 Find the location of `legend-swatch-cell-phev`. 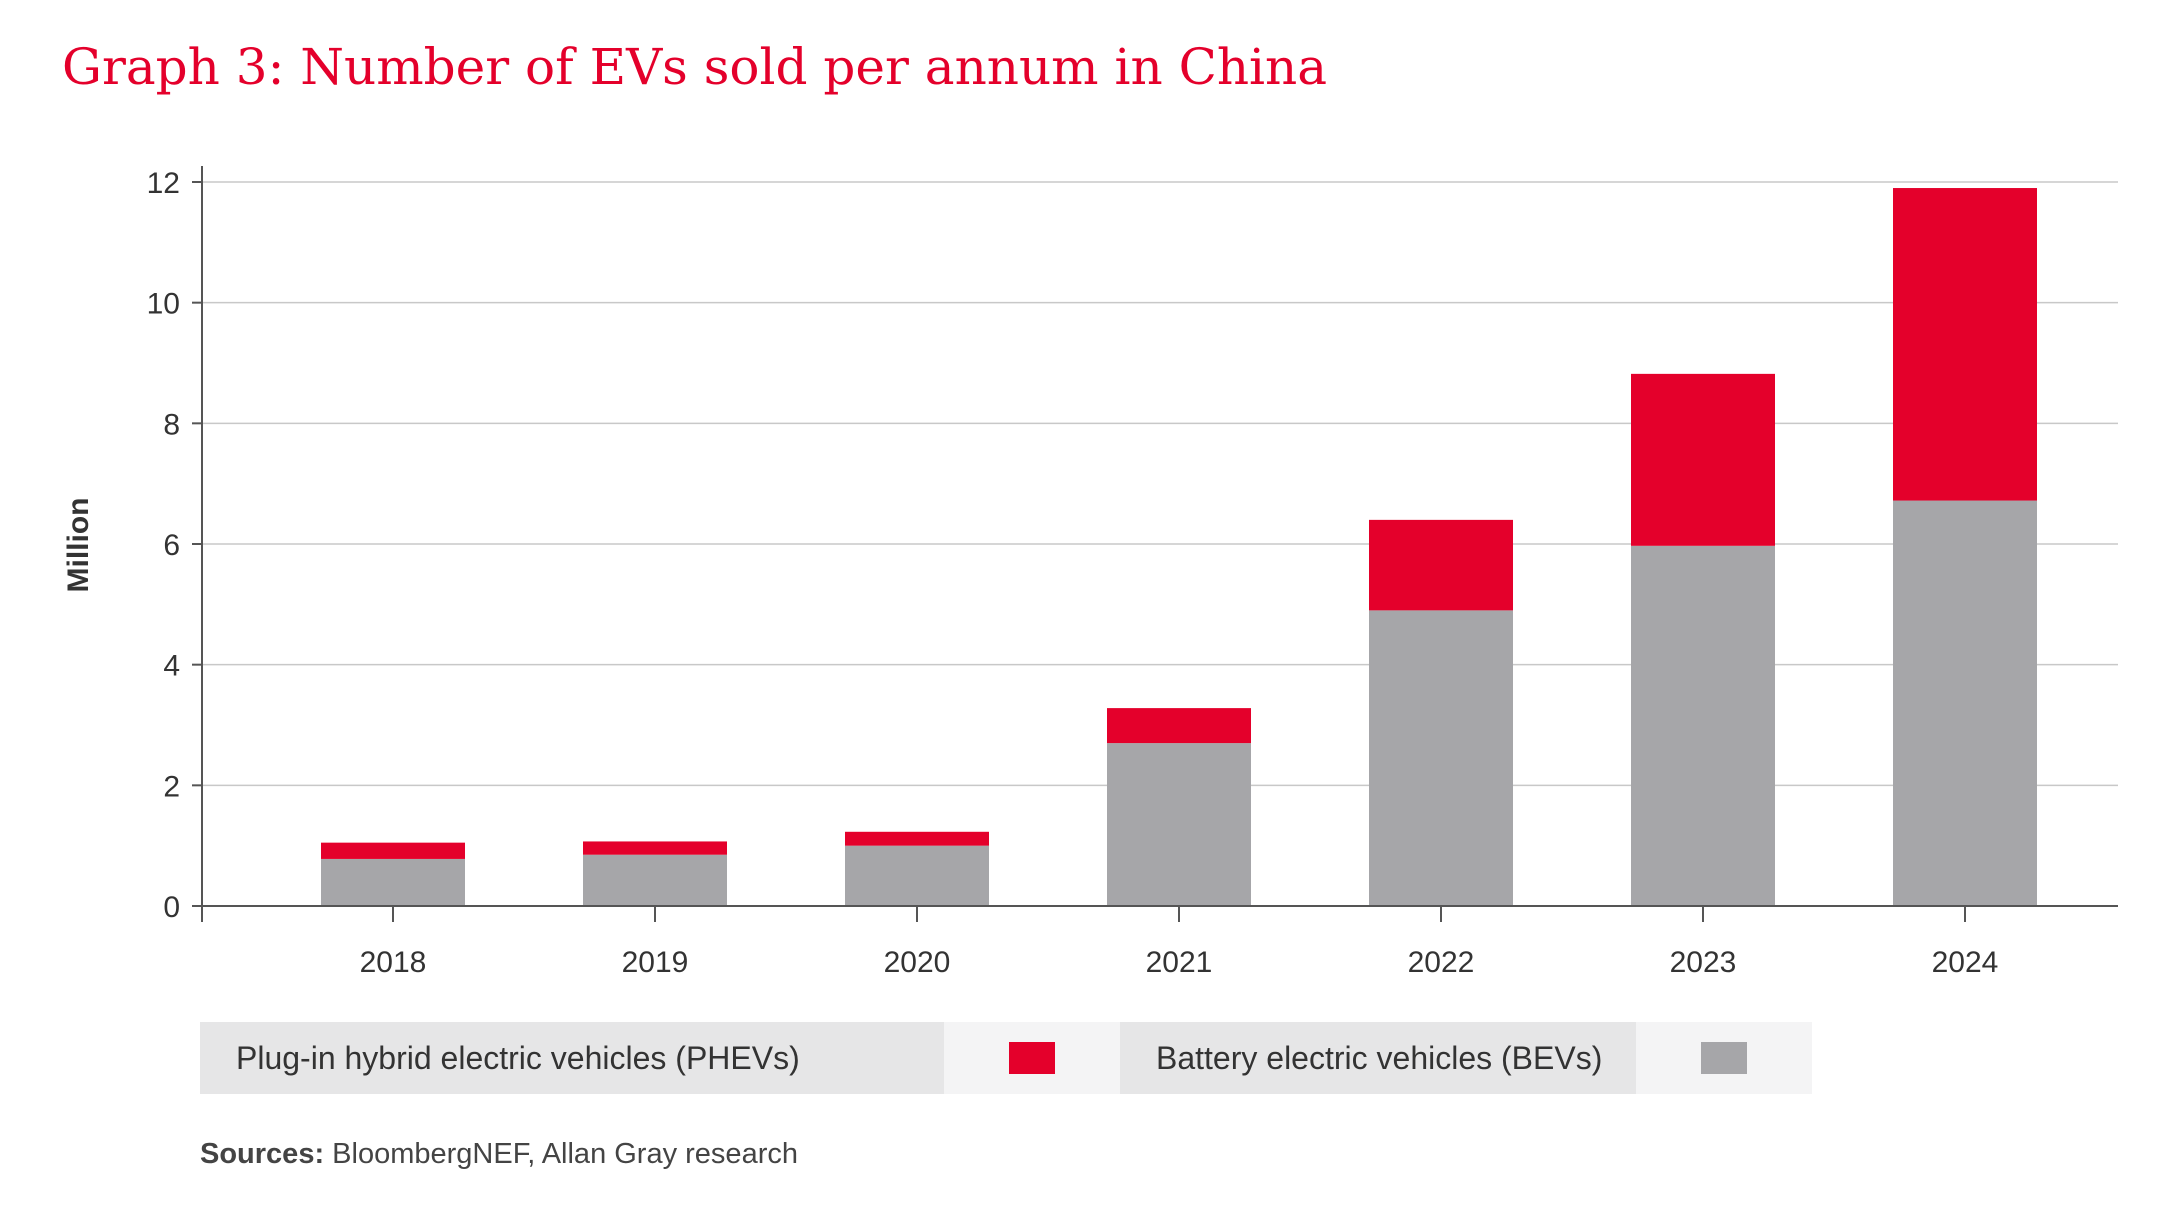

legend-swatch-cell-phev is located at coordinates (1032, 1058).